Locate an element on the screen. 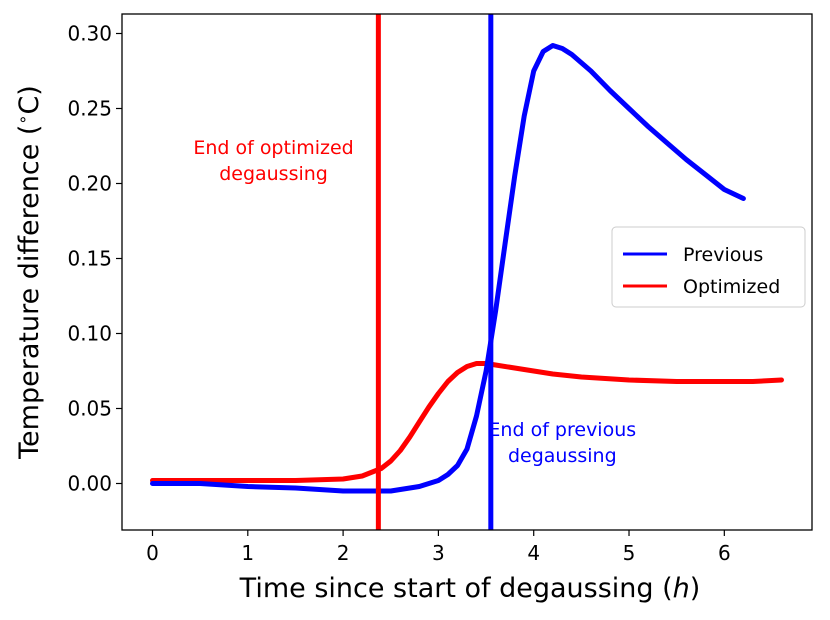  y-tick-label: 0.00 is located at coordinates (89, 484).